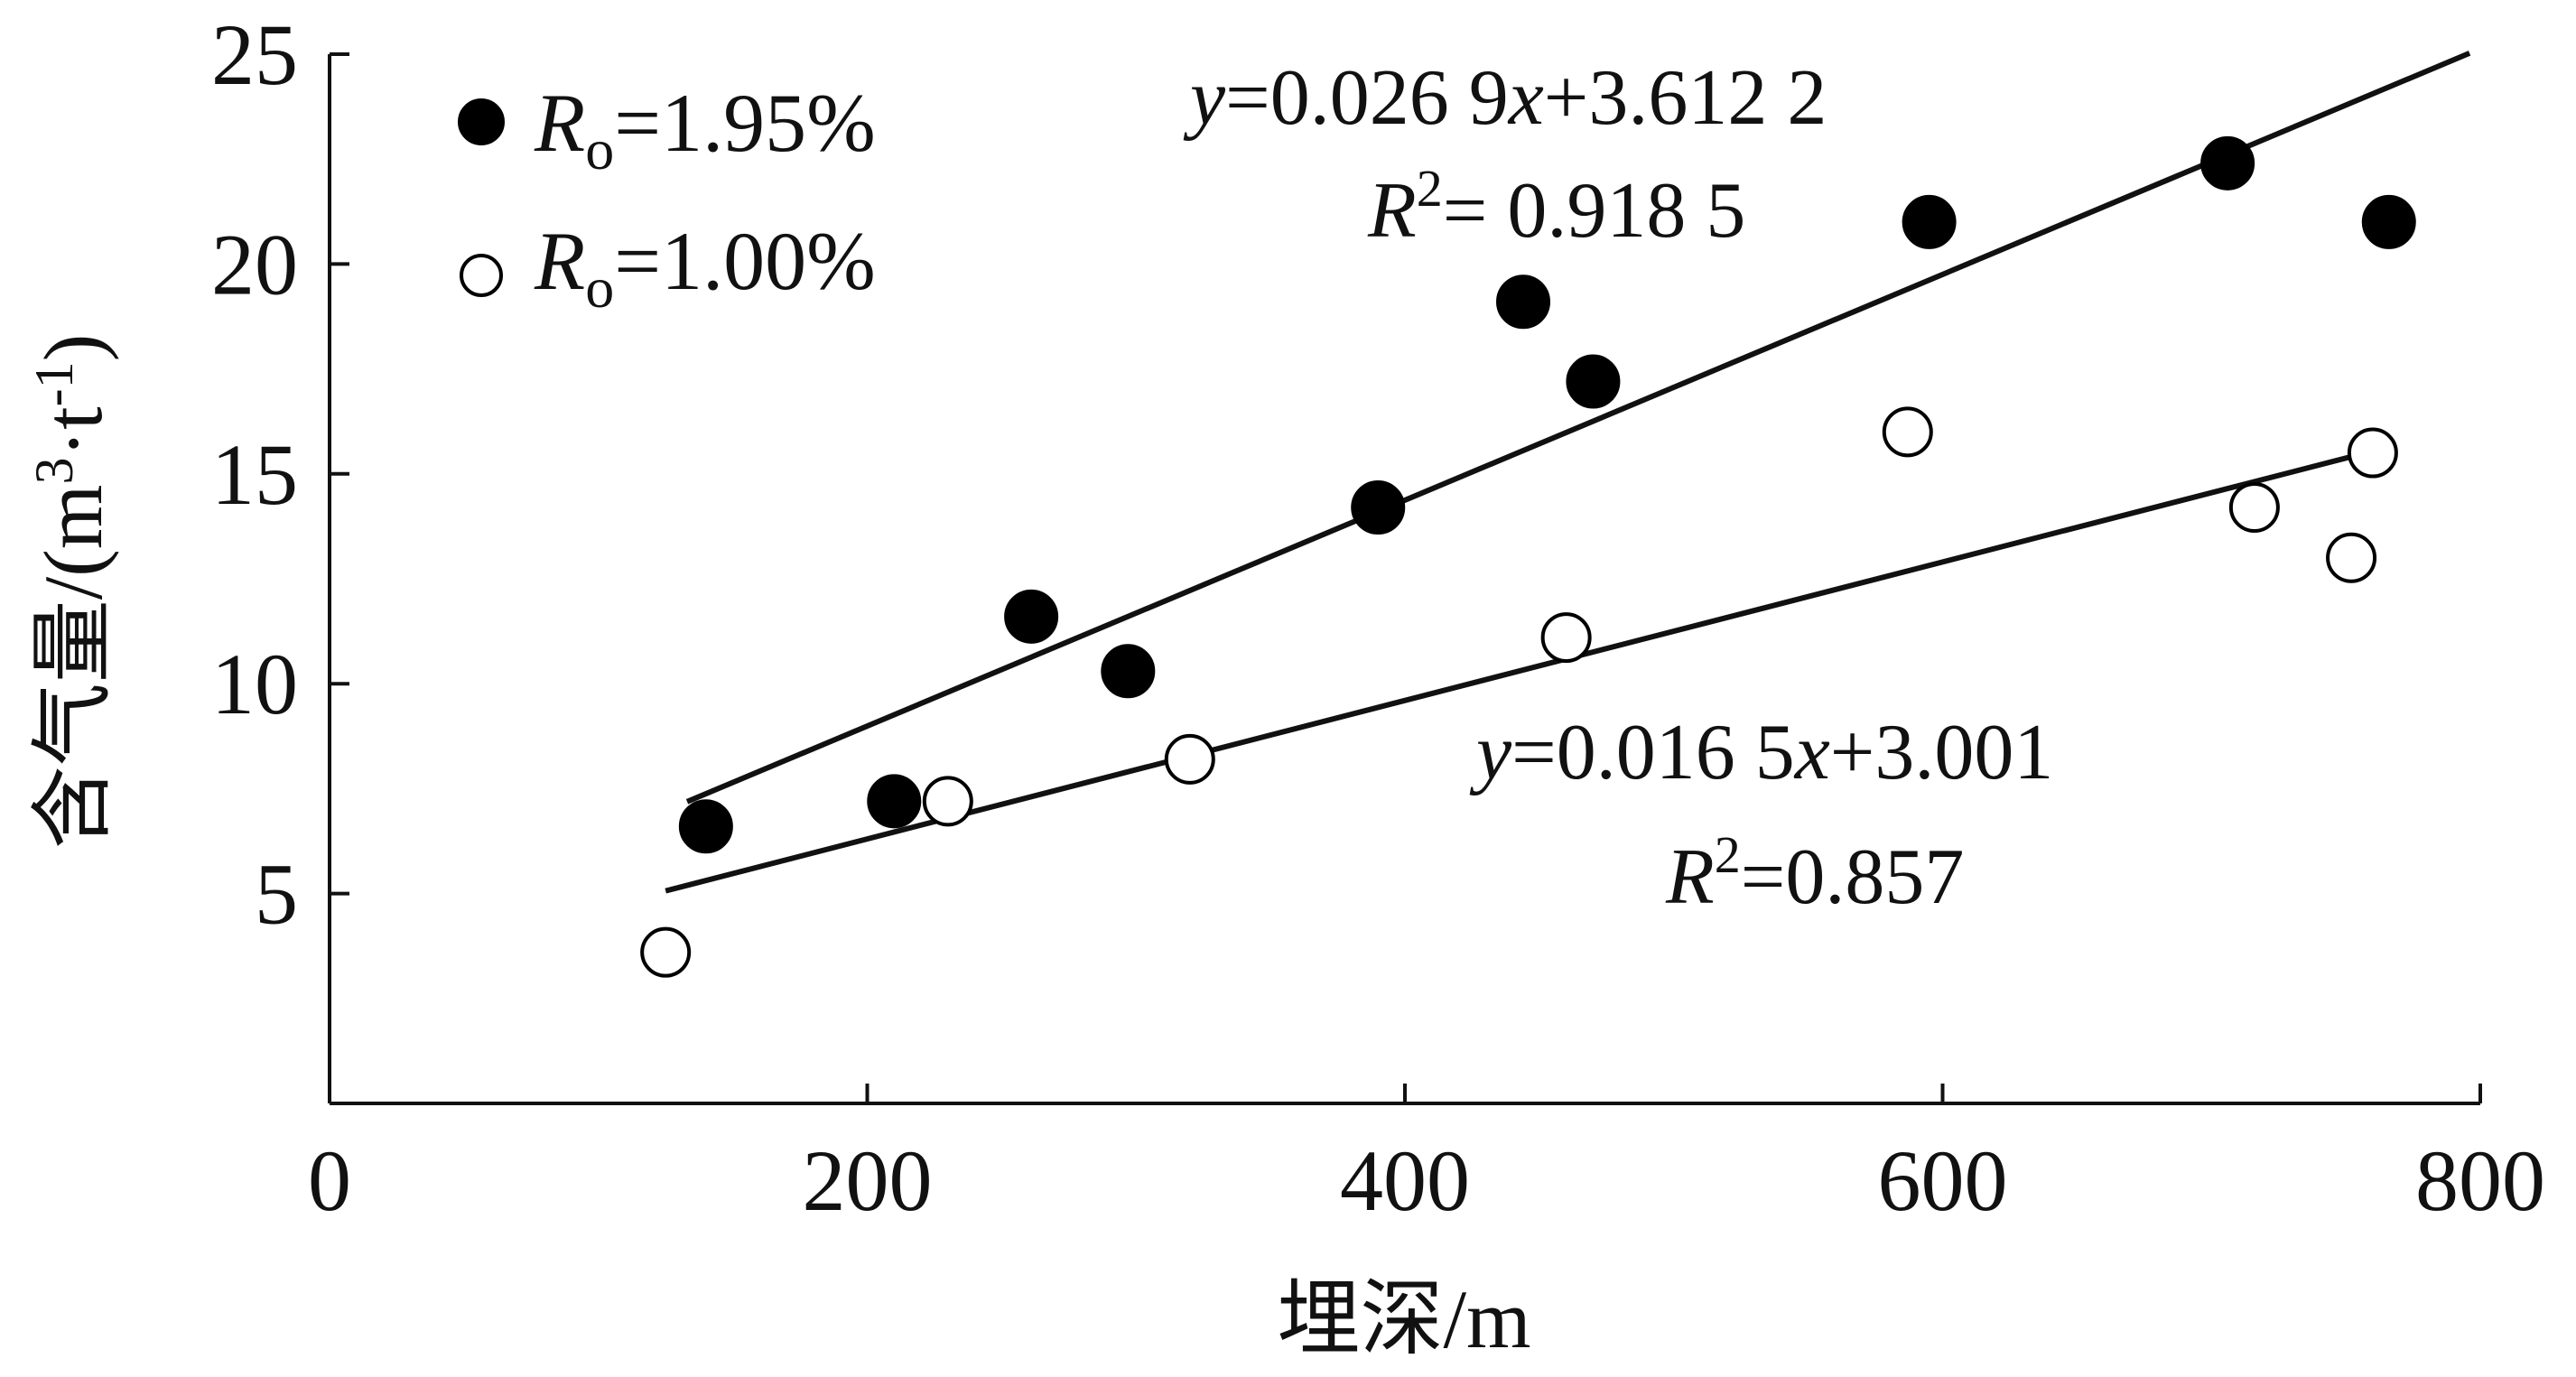  Describe the element at coordinates (329, 1180) in the screenshot. I see `x-tick-label-0: 0` at that location.